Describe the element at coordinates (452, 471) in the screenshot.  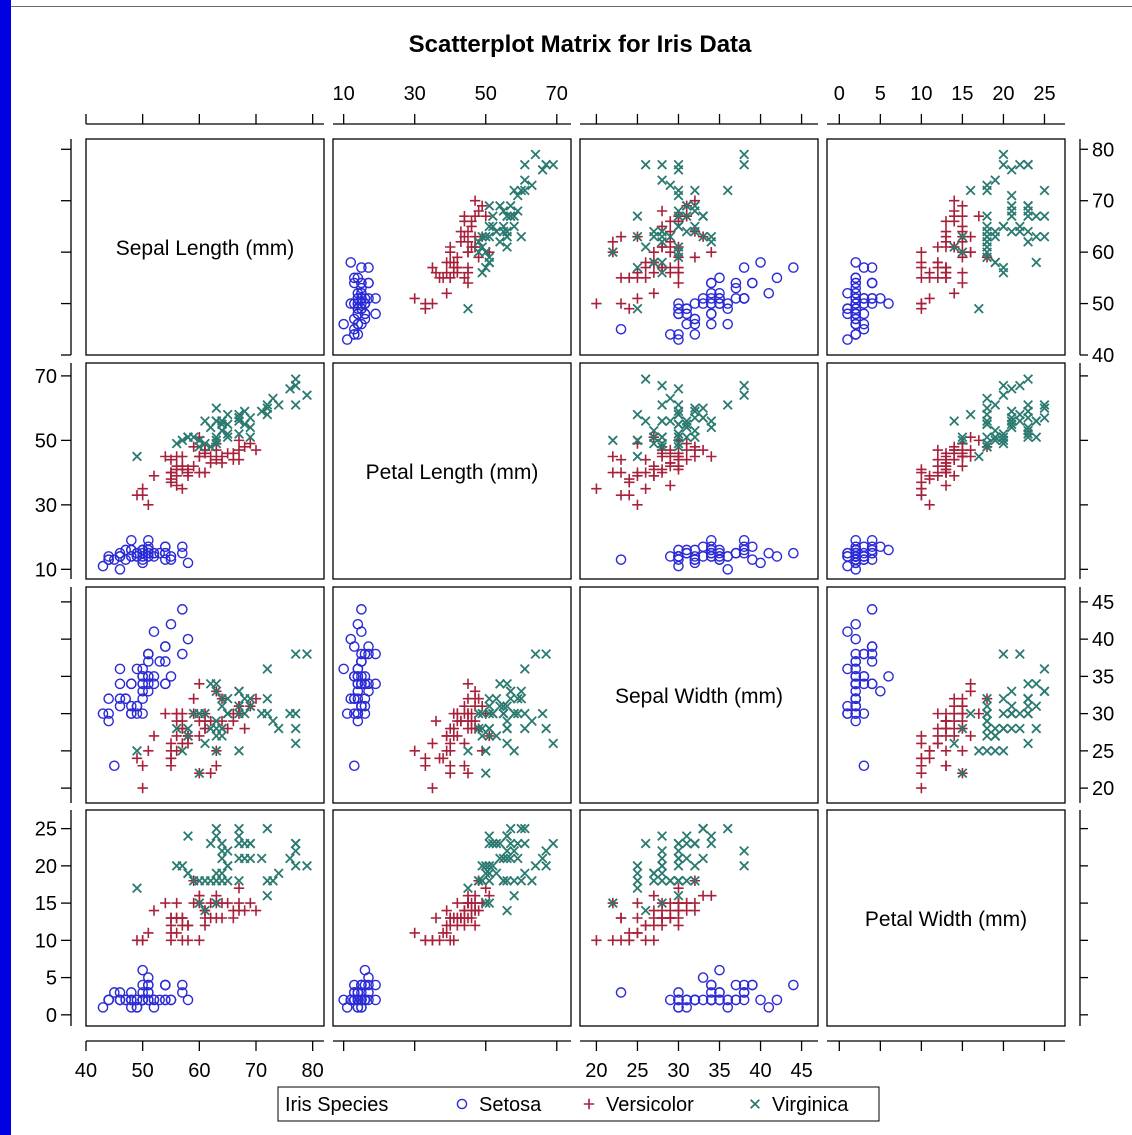
I see `panel-frame` at that location.